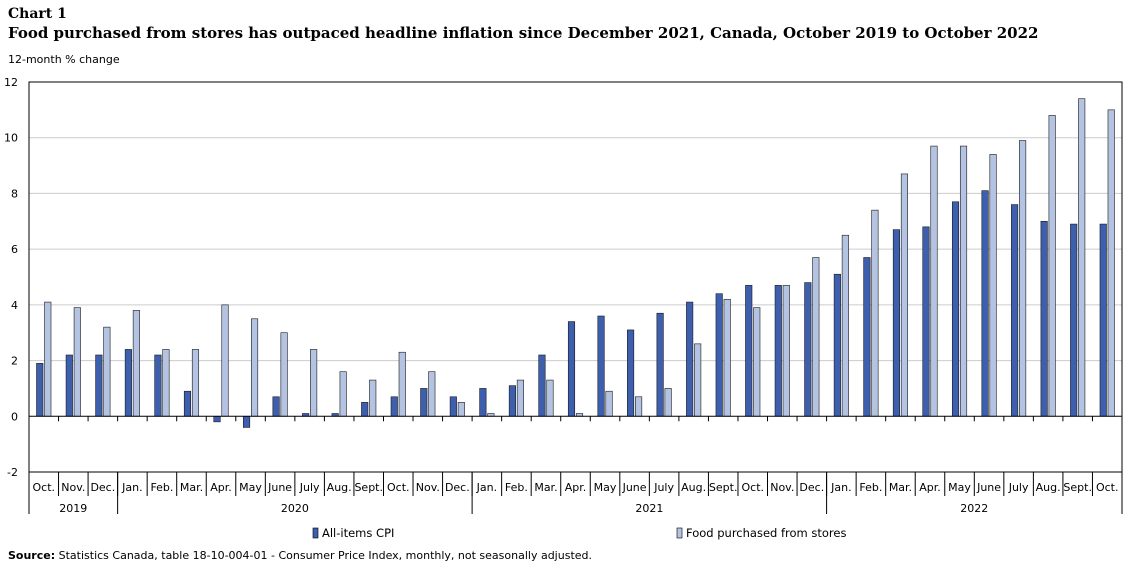  Describe the element at coordinates (11, 82) in the screenshot. I see `y-tick-label: 12` at that location.